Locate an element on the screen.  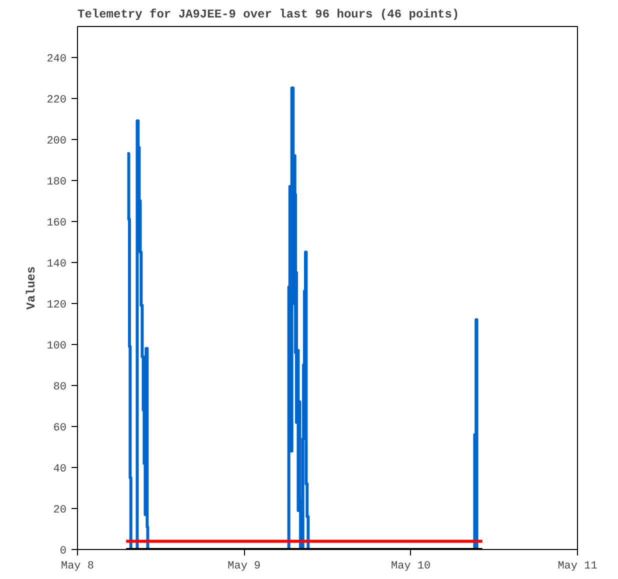
y-tick-label: 140 is located at coordinates (56, 264).